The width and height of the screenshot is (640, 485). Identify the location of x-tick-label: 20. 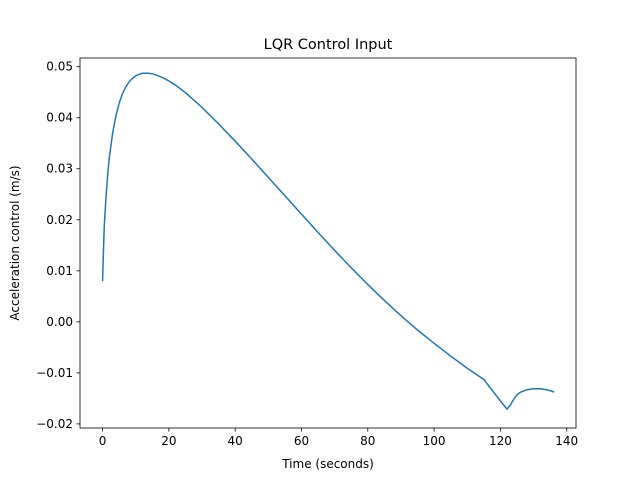
(168, 441).